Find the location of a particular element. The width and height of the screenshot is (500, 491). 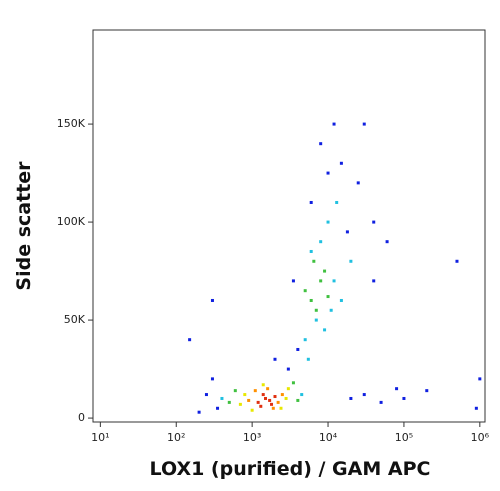

x-tick-label: 10⁶ is located at coordinates (480, 437).